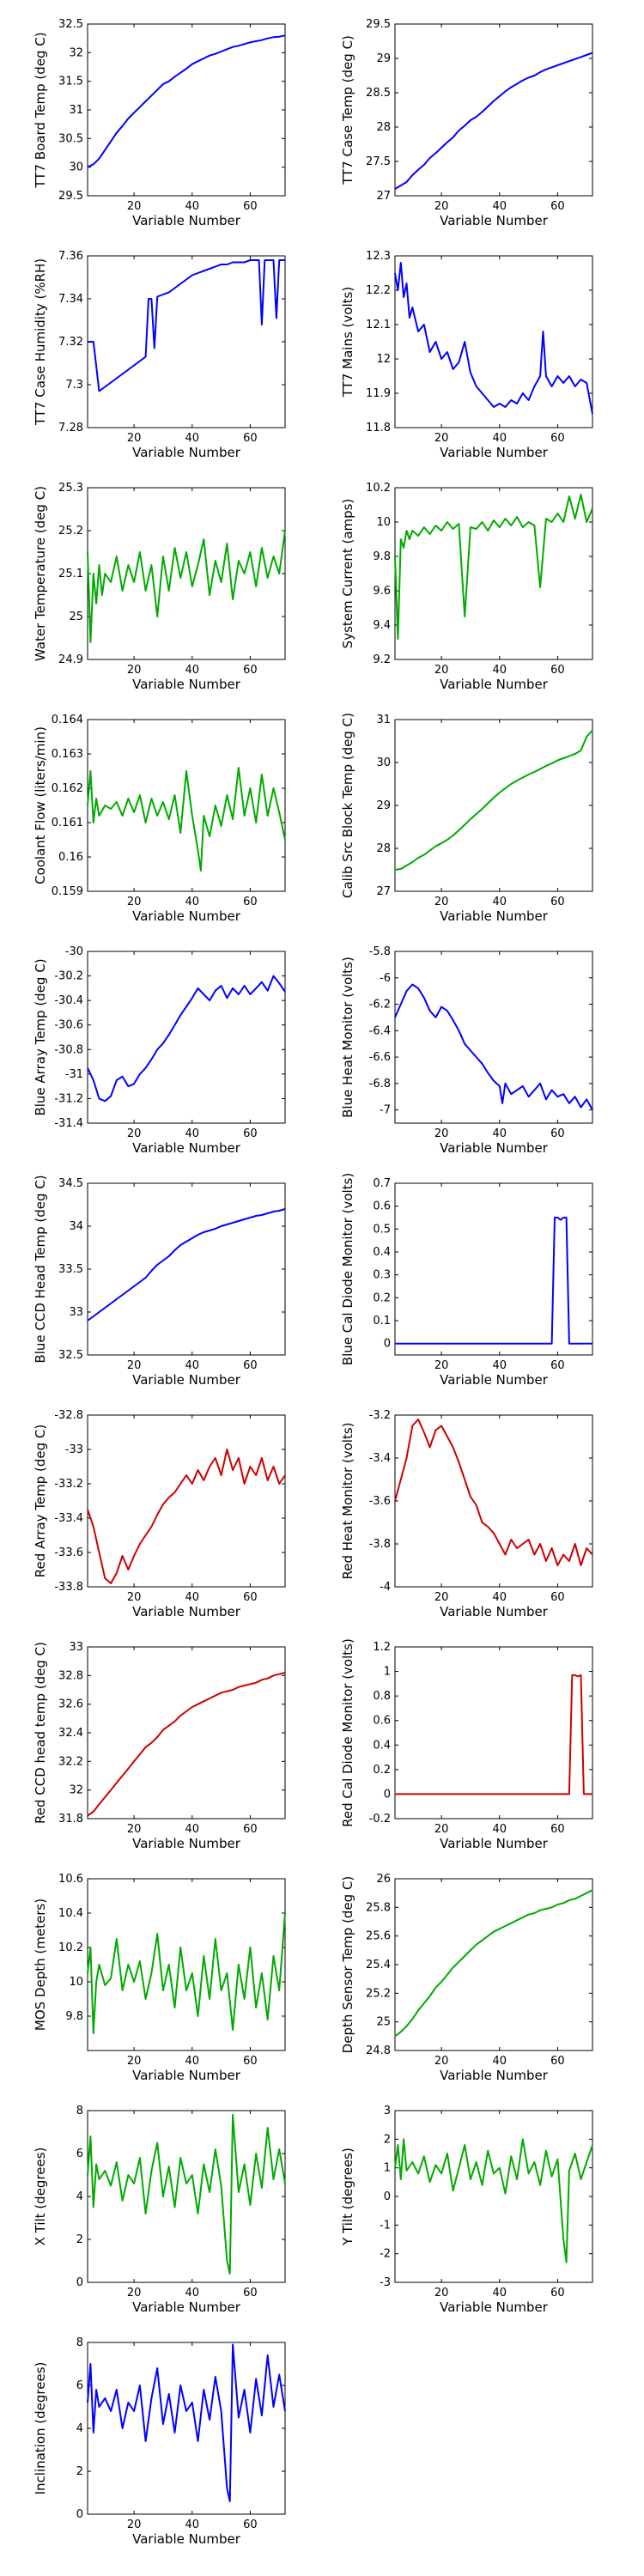 This screenshot has height=2576, width=644. Describe the element at coordinates (378, 161) in the screenshot. I see `y-tick-label: 27.5` at that location.